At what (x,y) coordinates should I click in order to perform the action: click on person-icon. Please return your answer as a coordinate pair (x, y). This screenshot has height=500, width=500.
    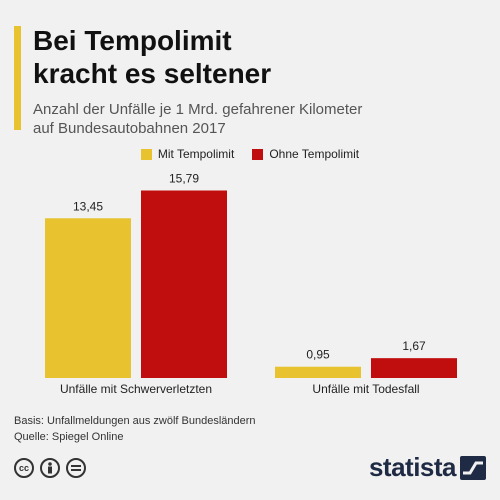
    Looking at the image, I should click on (50, 468).